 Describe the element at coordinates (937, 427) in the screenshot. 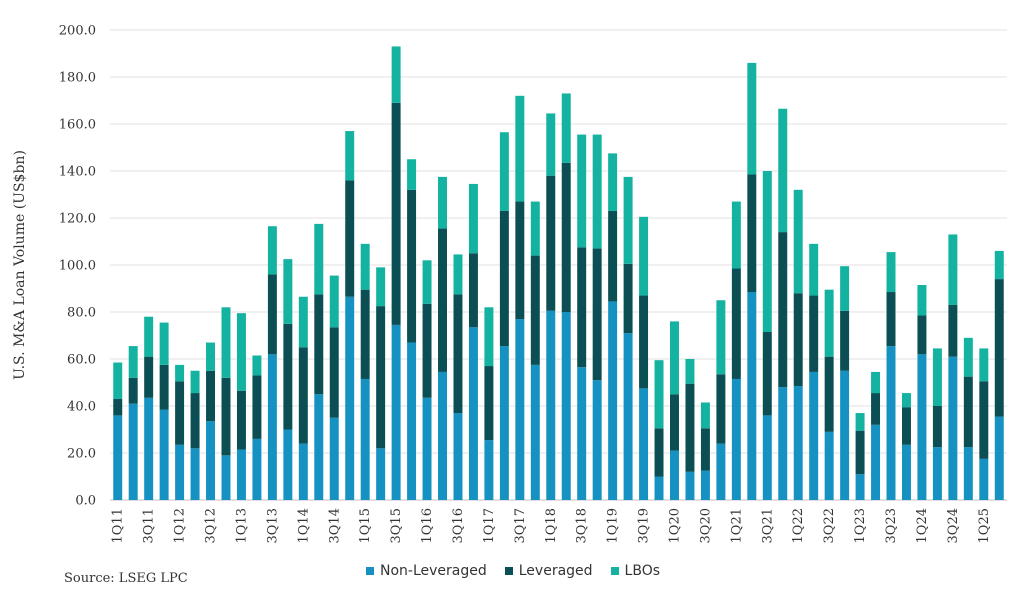

I see `bar-leveraged-2q24` at that location.